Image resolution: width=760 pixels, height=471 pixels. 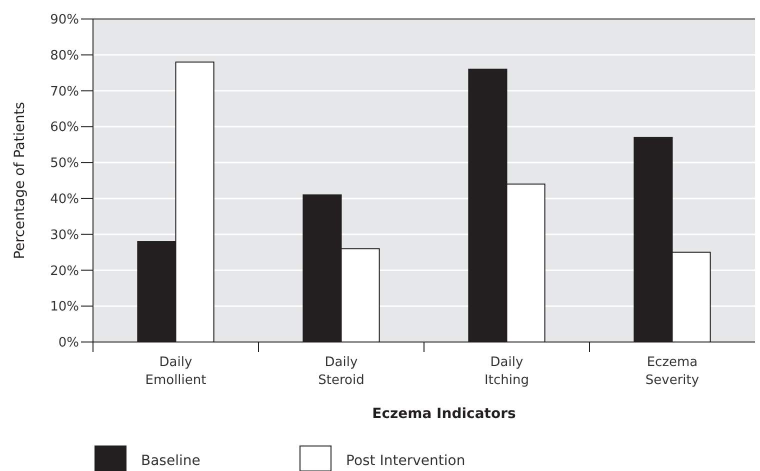 I want to click on y-tick-label: 70%, so click(x=64, y=92).